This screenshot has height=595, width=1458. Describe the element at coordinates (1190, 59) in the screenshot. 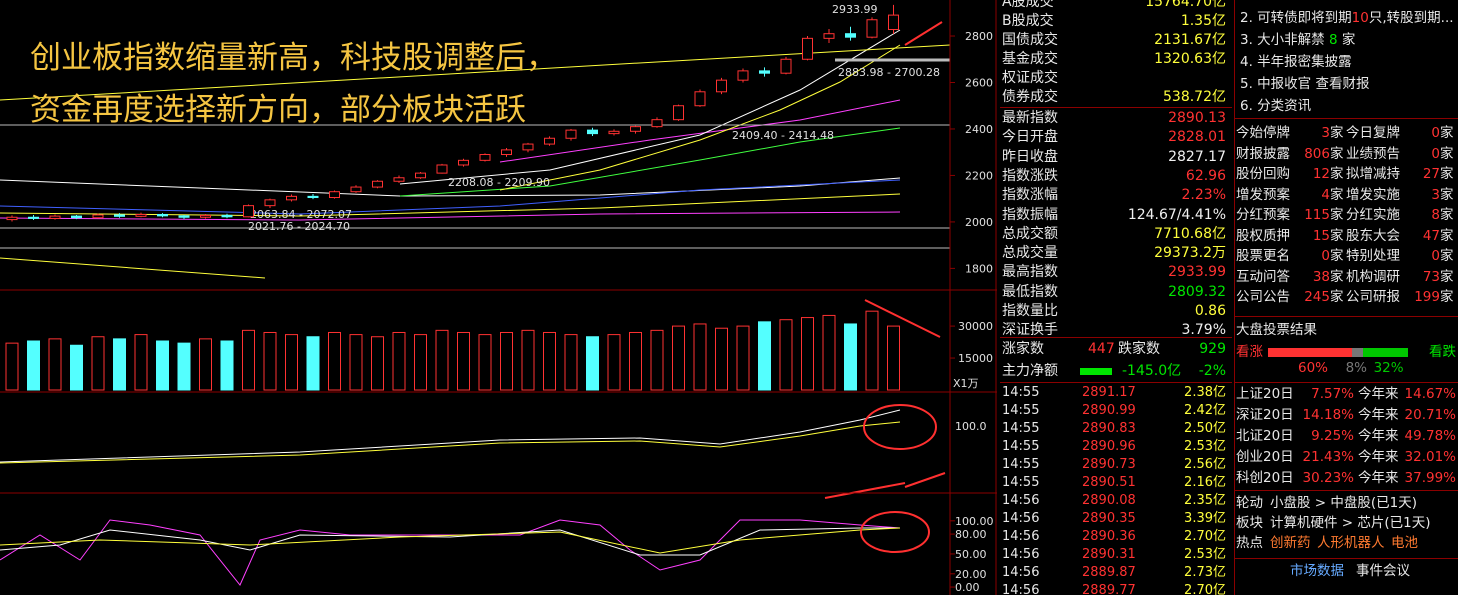

I see `stat-value: 1320.63亿` at that location.